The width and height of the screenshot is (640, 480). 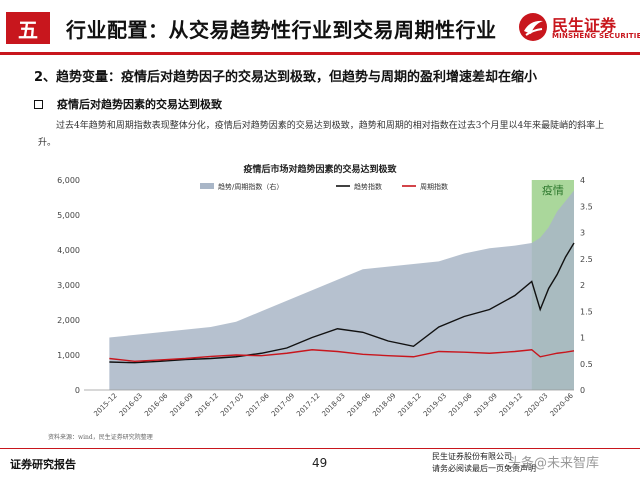 I want to click on y-right-tick-label: 2, so click(x=582, y=285).